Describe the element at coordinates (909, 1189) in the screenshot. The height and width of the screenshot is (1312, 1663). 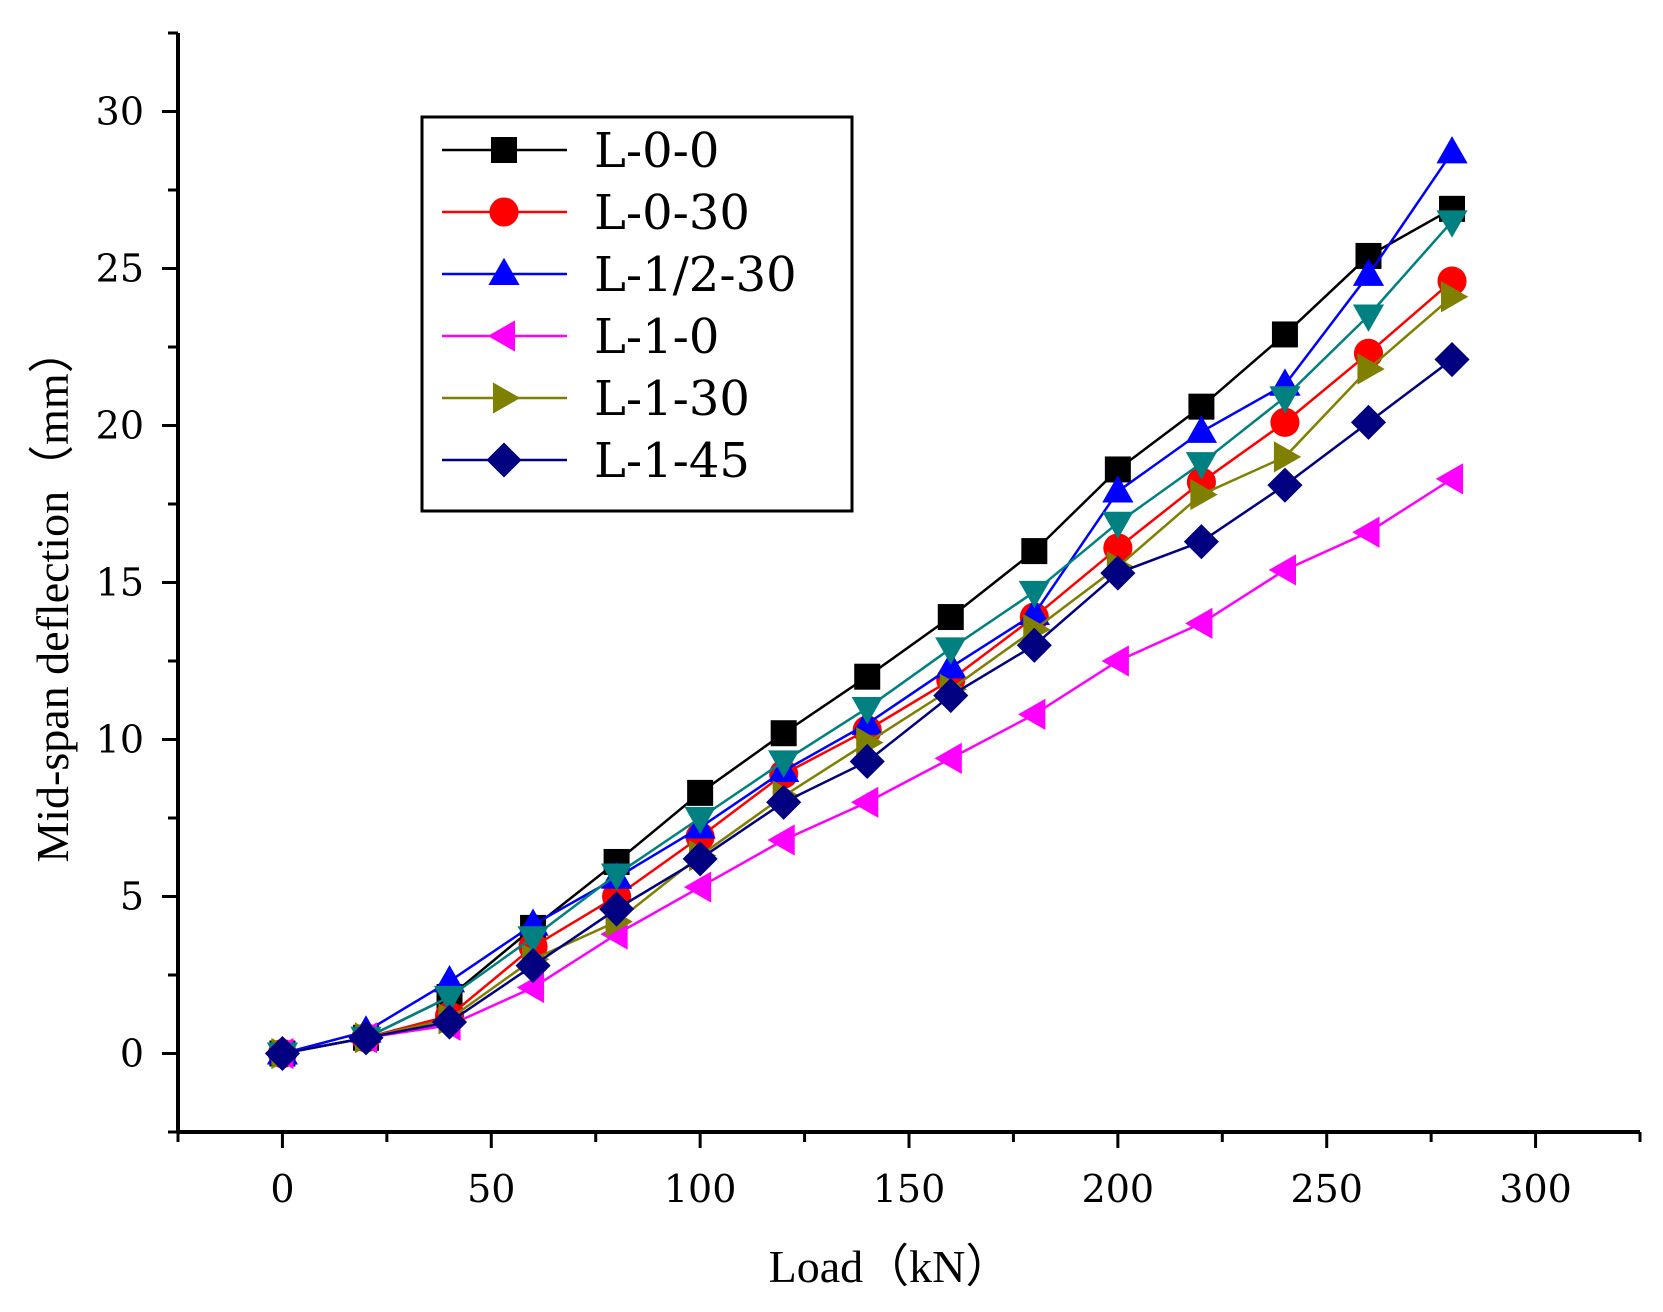
I see `x-tick-label: 150` at that location.